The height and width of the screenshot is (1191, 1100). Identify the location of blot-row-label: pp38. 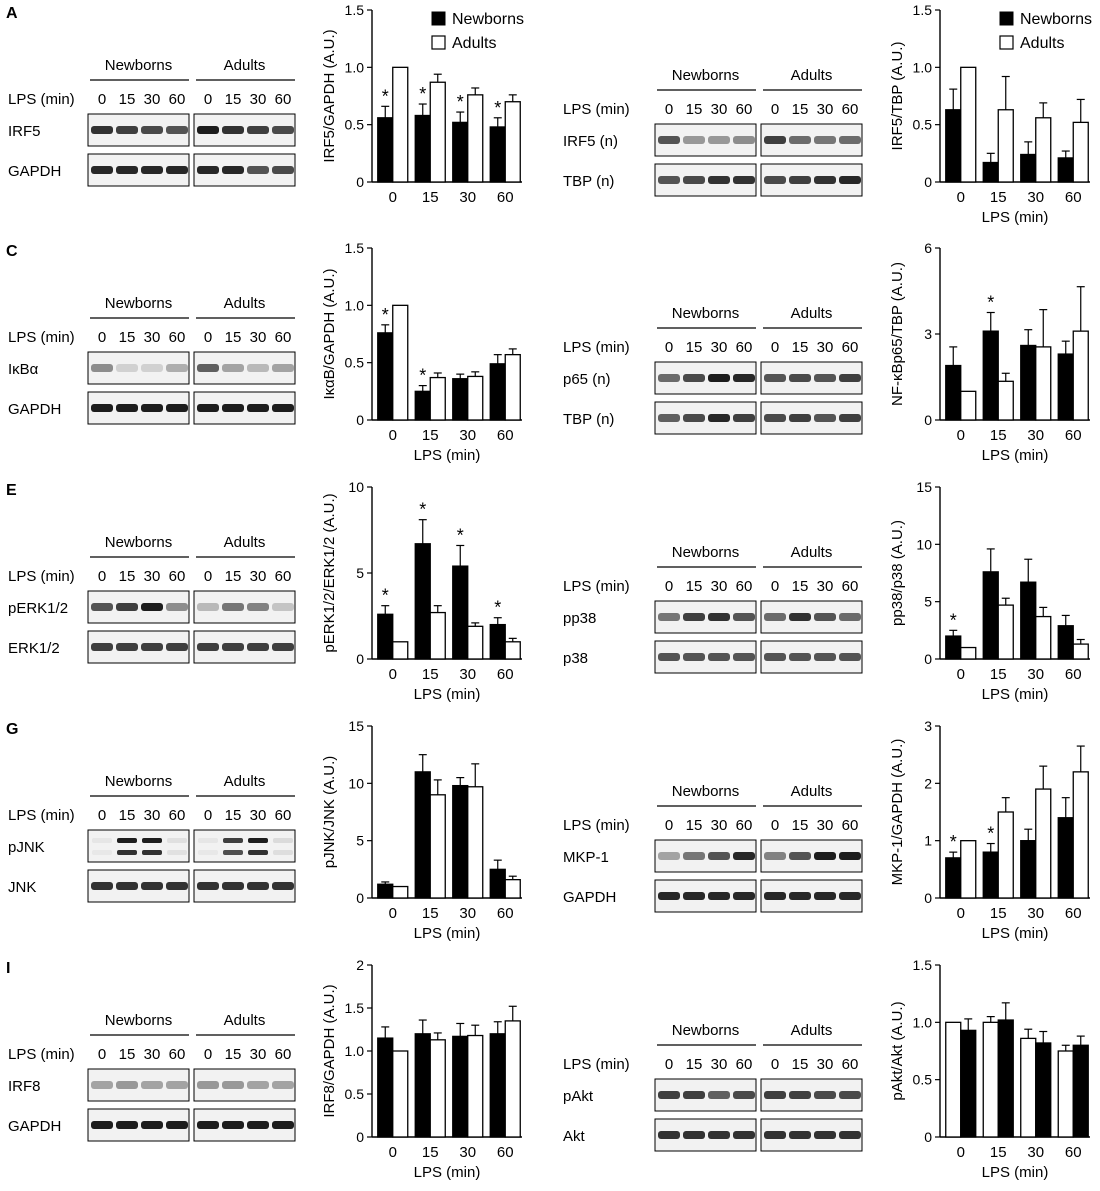
(579, 618).